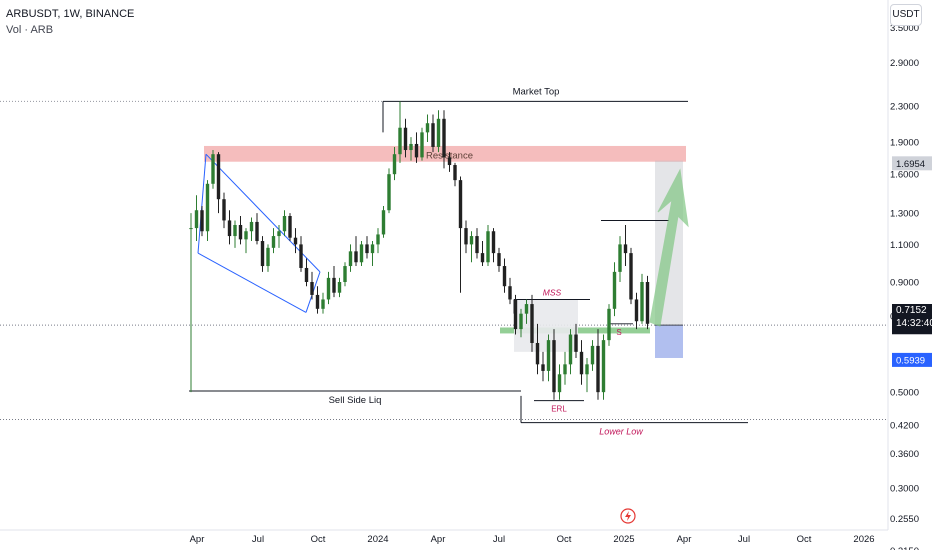  What do you see at coordinates (252, 282) in the screenshot?
I see `channel-lower-line` at bounding box center [252, 282].